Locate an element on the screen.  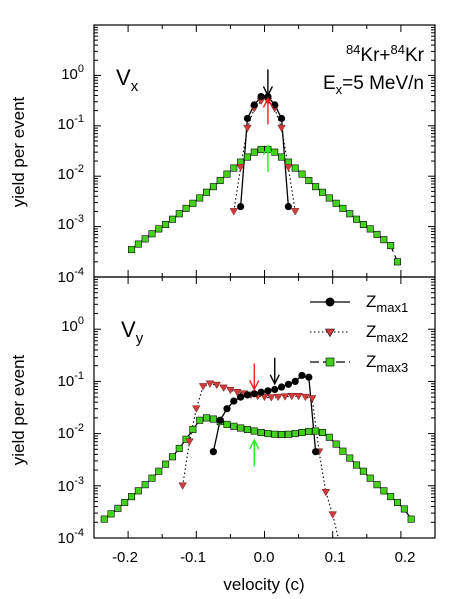
legend-marker-triangle is located at coordinates (330, 333).